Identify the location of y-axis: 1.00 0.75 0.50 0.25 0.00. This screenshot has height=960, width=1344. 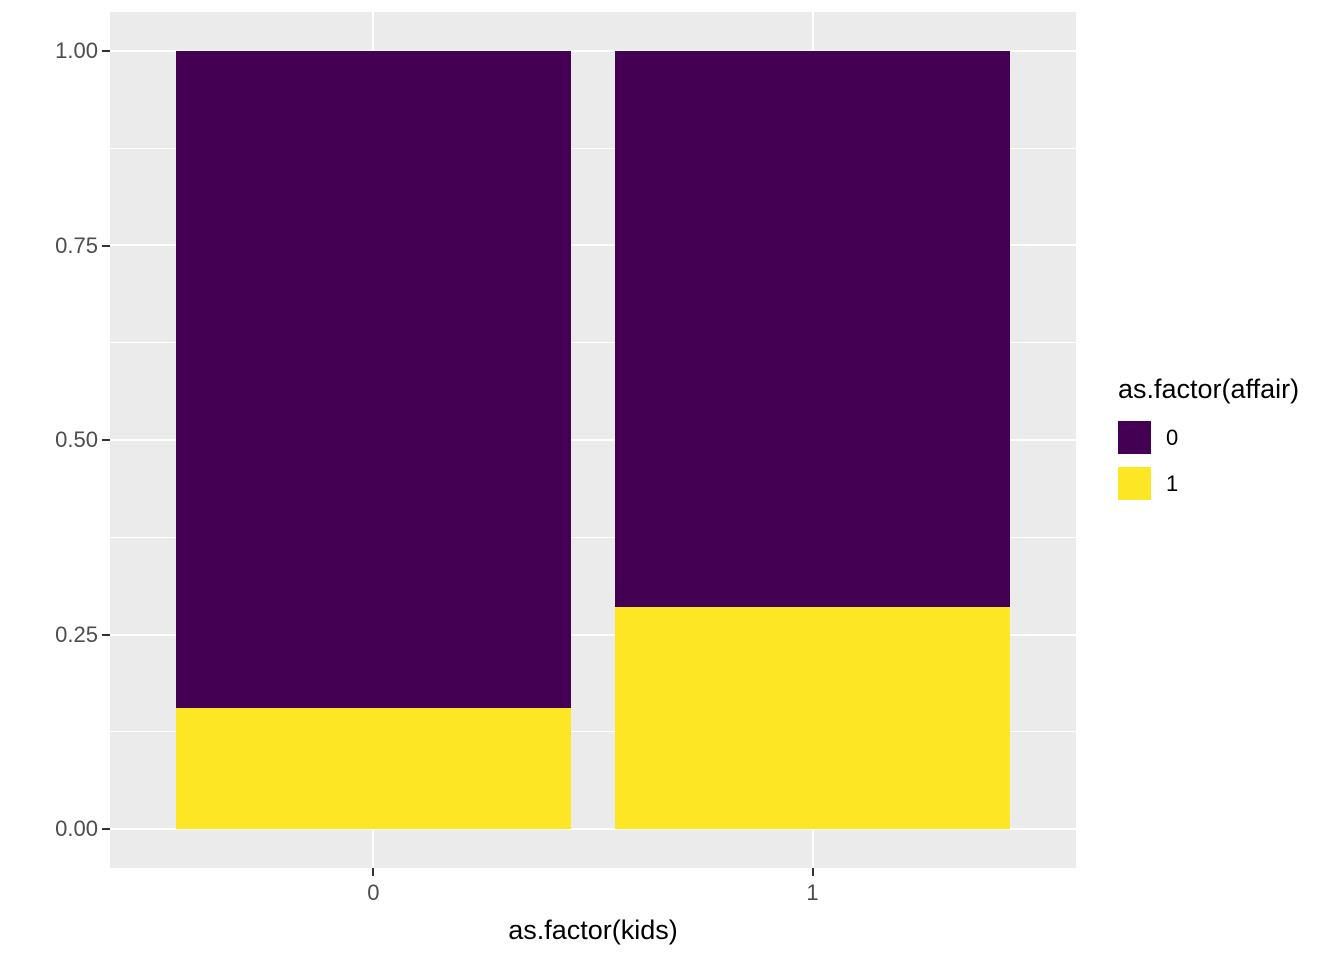
(49, 480).